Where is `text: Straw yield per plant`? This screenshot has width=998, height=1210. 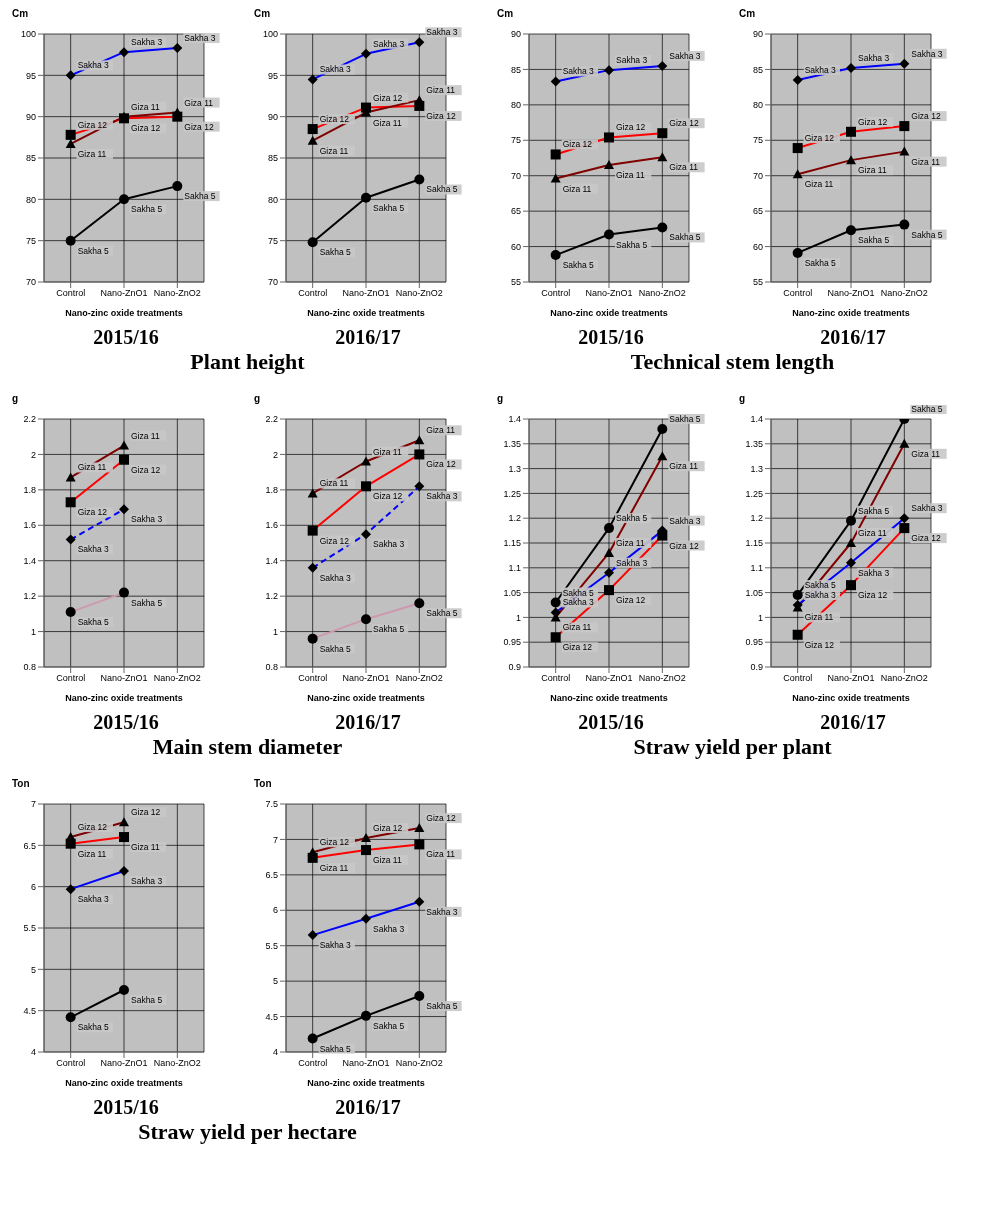 text: Straw yield per plant is located at coordinates (732, 747).